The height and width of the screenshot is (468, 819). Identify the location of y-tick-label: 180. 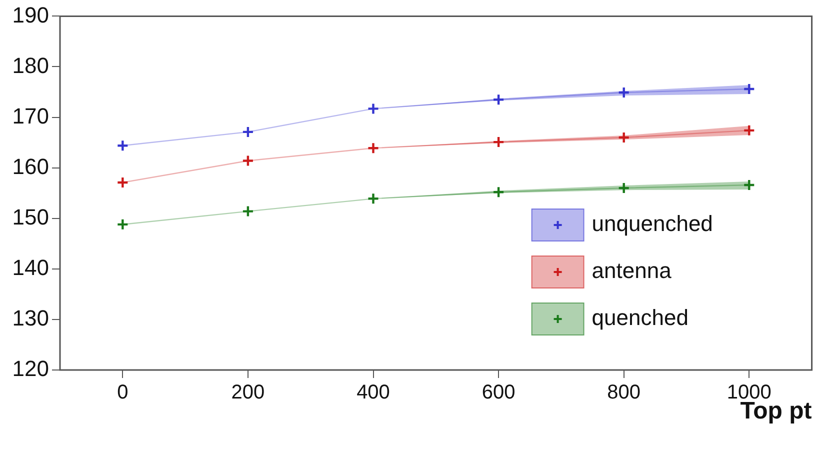
(30, 65).